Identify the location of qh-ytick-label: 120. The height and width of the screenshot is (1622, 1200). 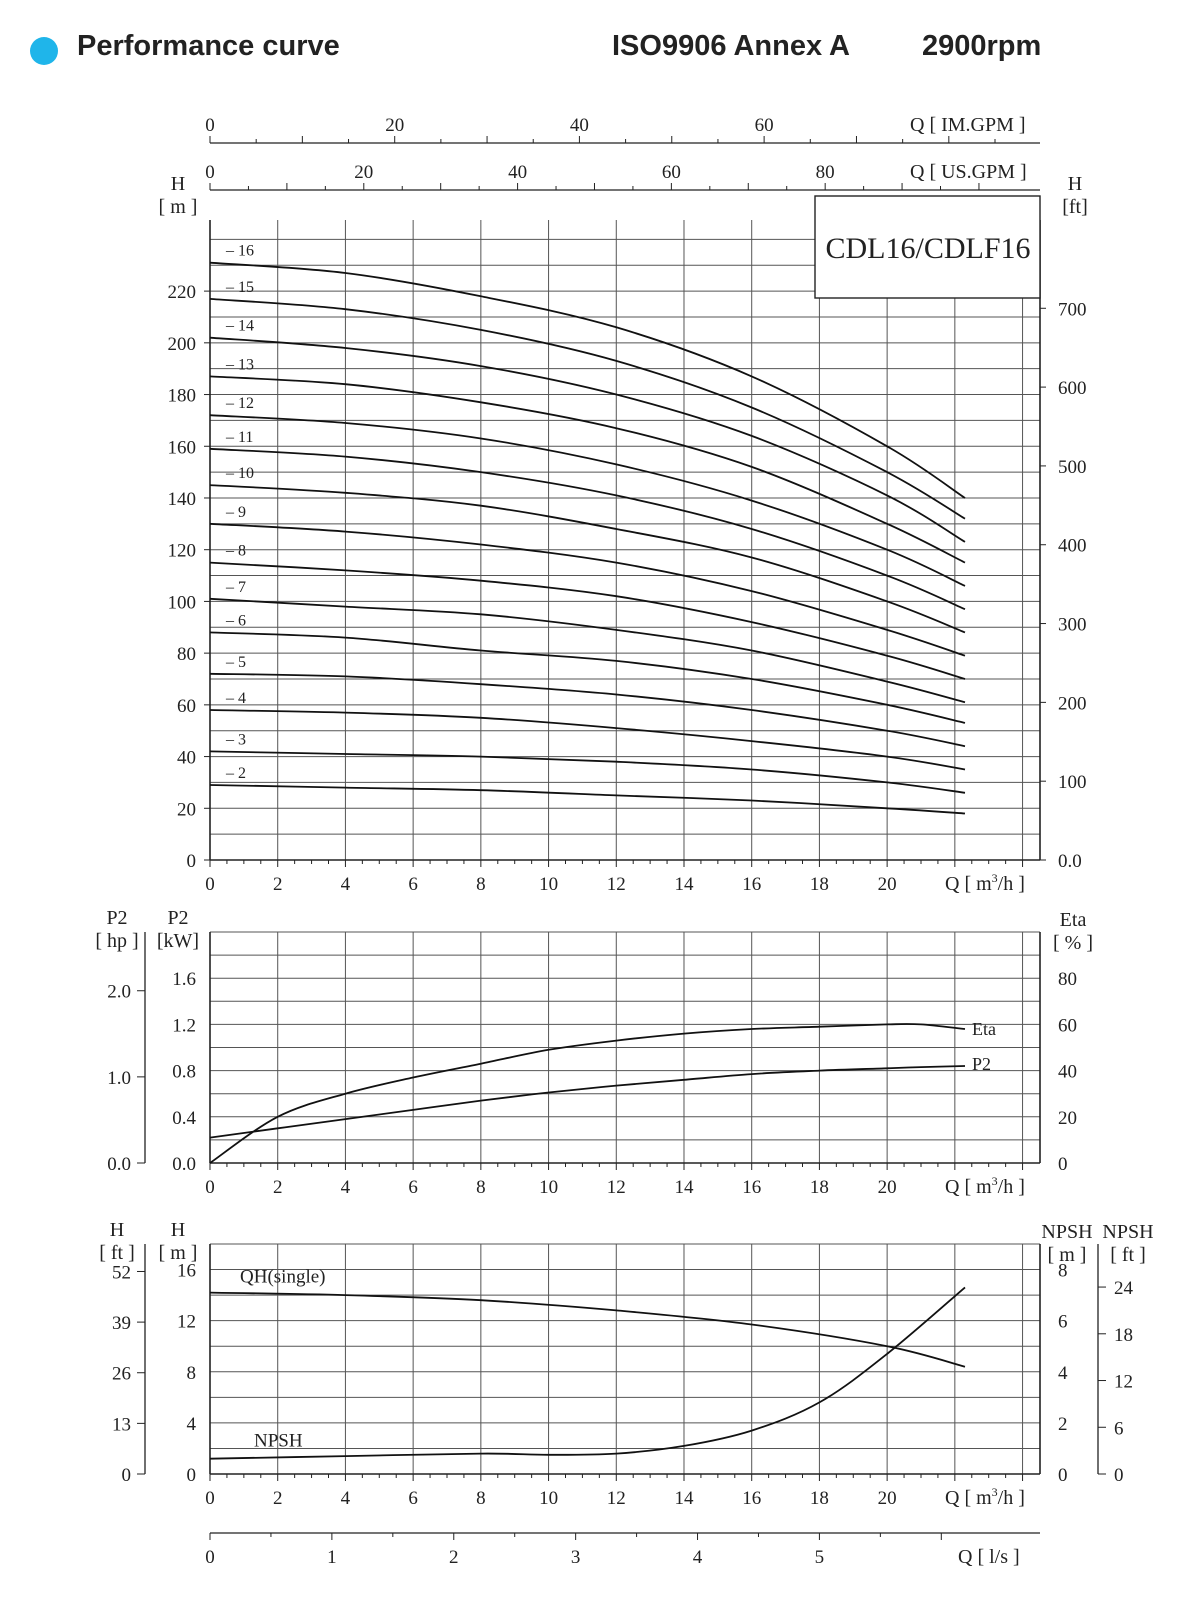
(182, 551).